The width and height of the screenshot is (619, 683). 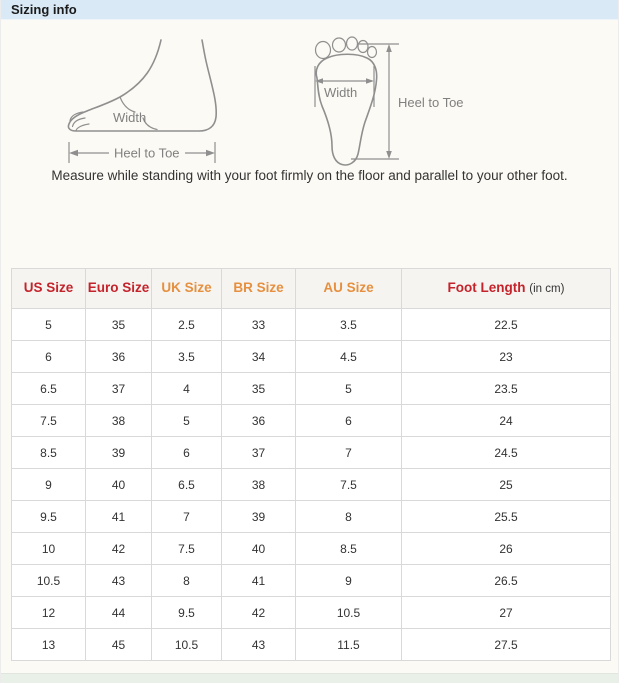 I want to click on column-header-foot-length: Foot Length (in cm), so click(x=506, y=288).